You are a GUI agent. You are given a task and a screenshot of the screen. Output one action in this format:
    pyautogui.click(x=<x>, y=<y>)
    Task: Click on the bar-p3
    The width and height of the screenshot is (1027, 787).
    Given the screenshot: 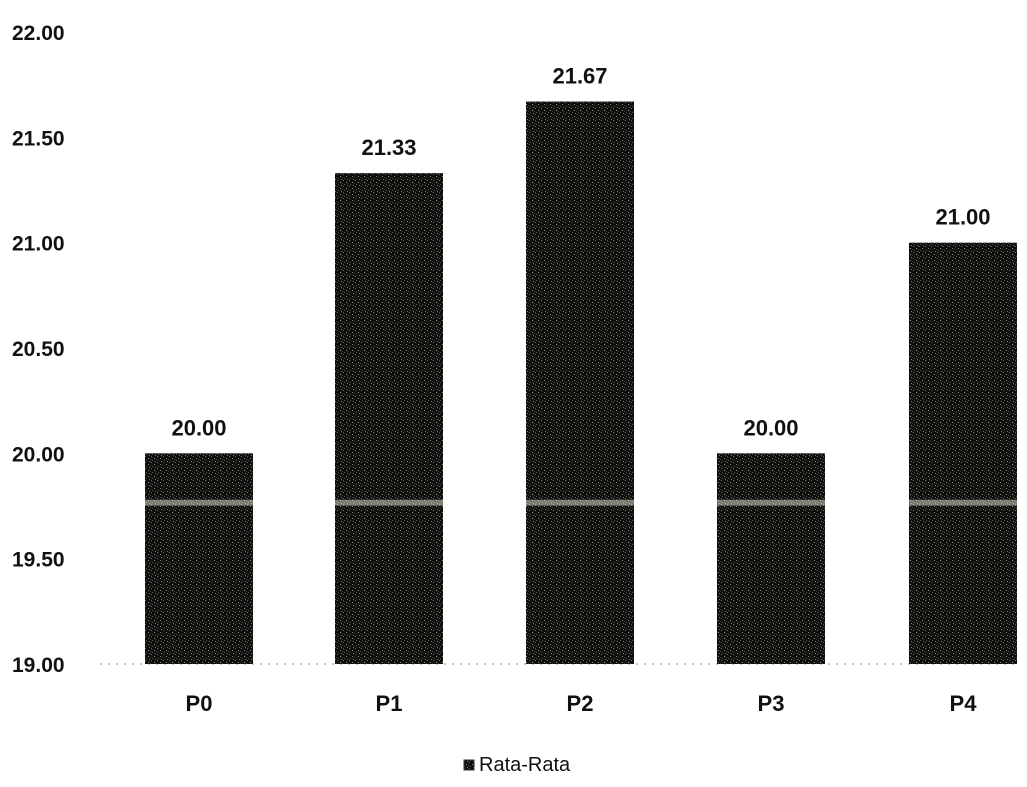 What is the action you would take?
    pyautogui.click(x=771, y=558)
    